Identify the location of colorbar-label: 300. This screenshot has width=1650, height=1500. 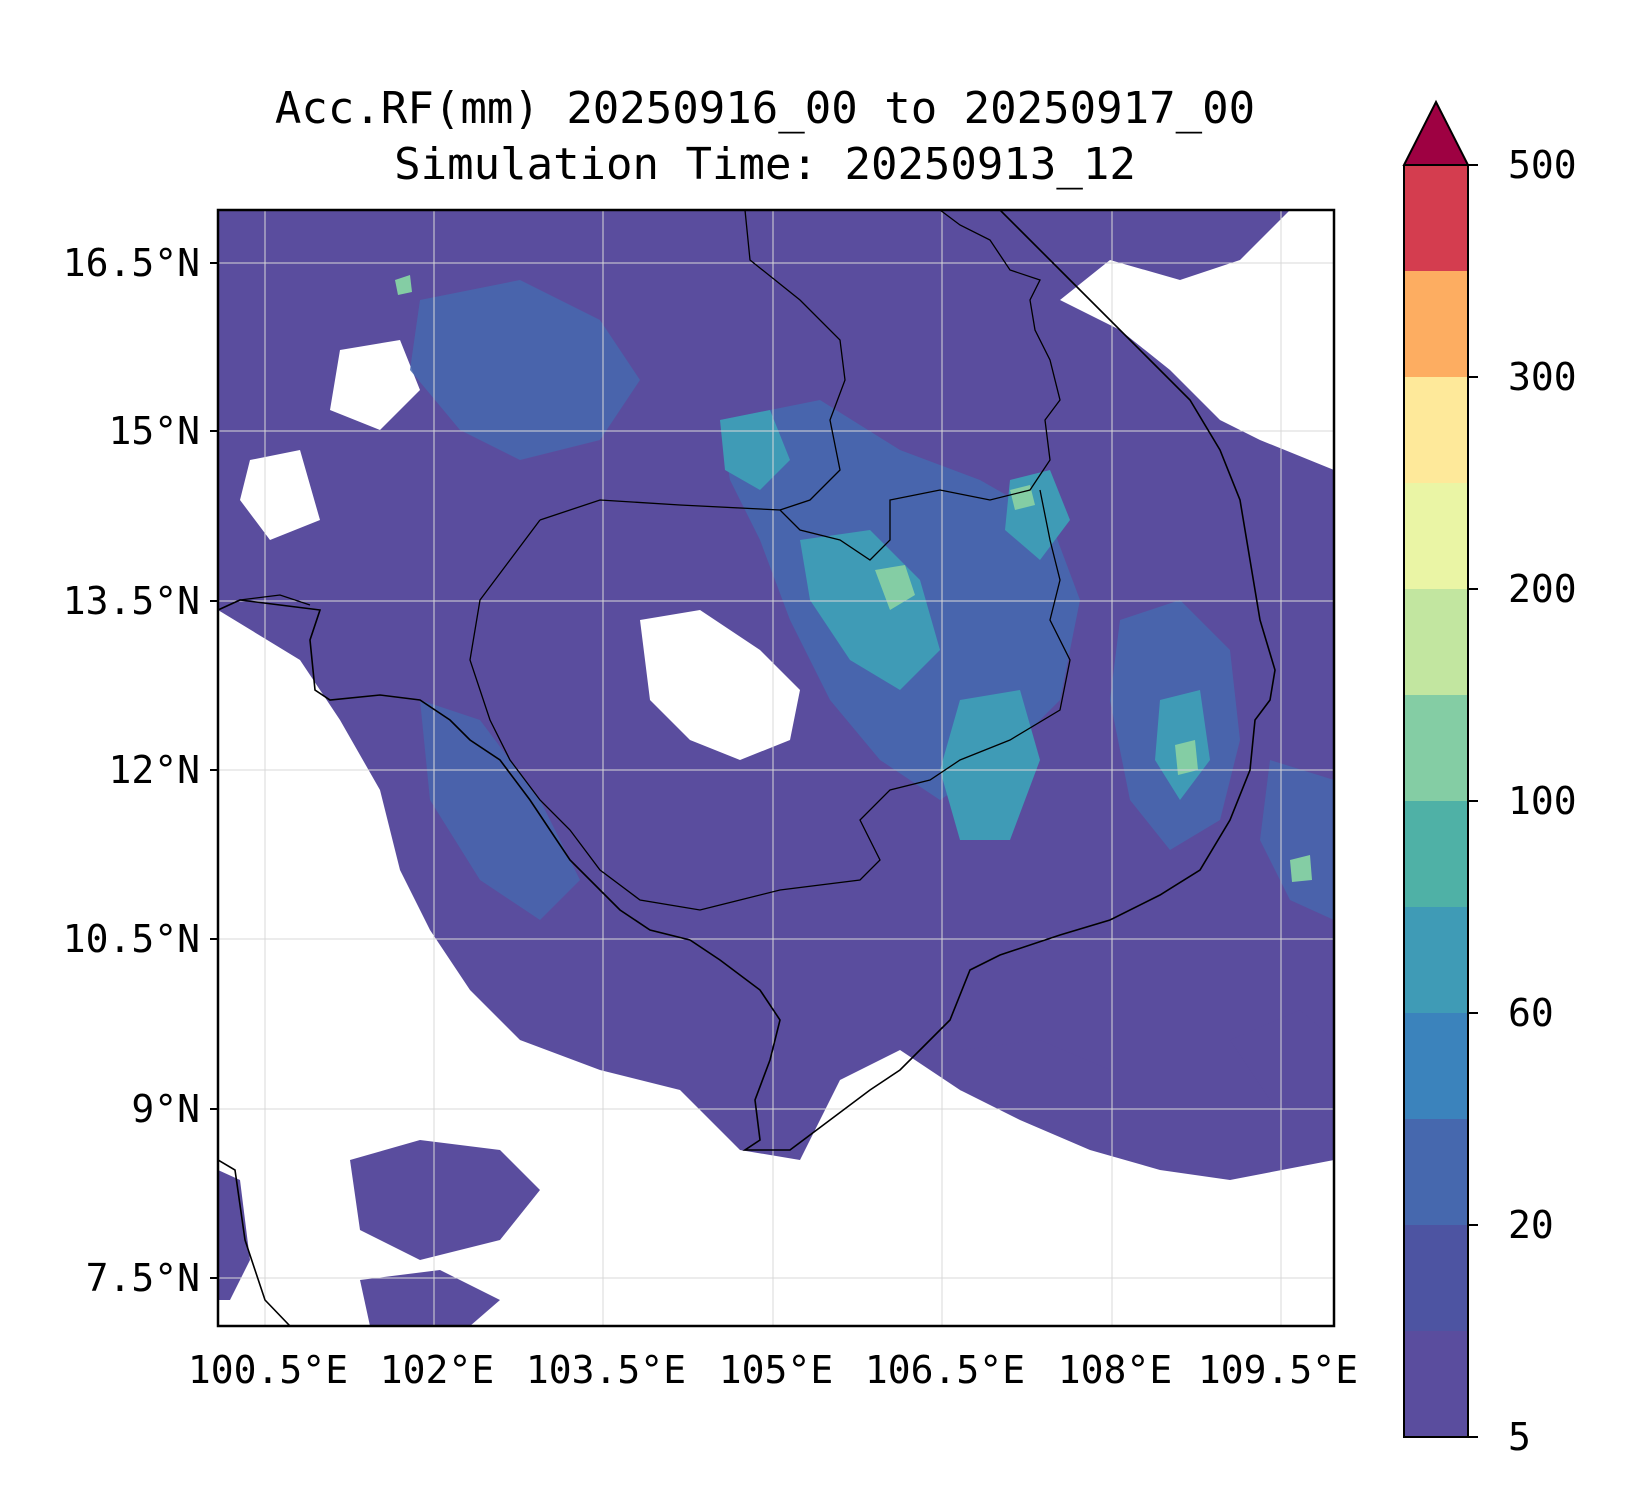
(1542, 377).